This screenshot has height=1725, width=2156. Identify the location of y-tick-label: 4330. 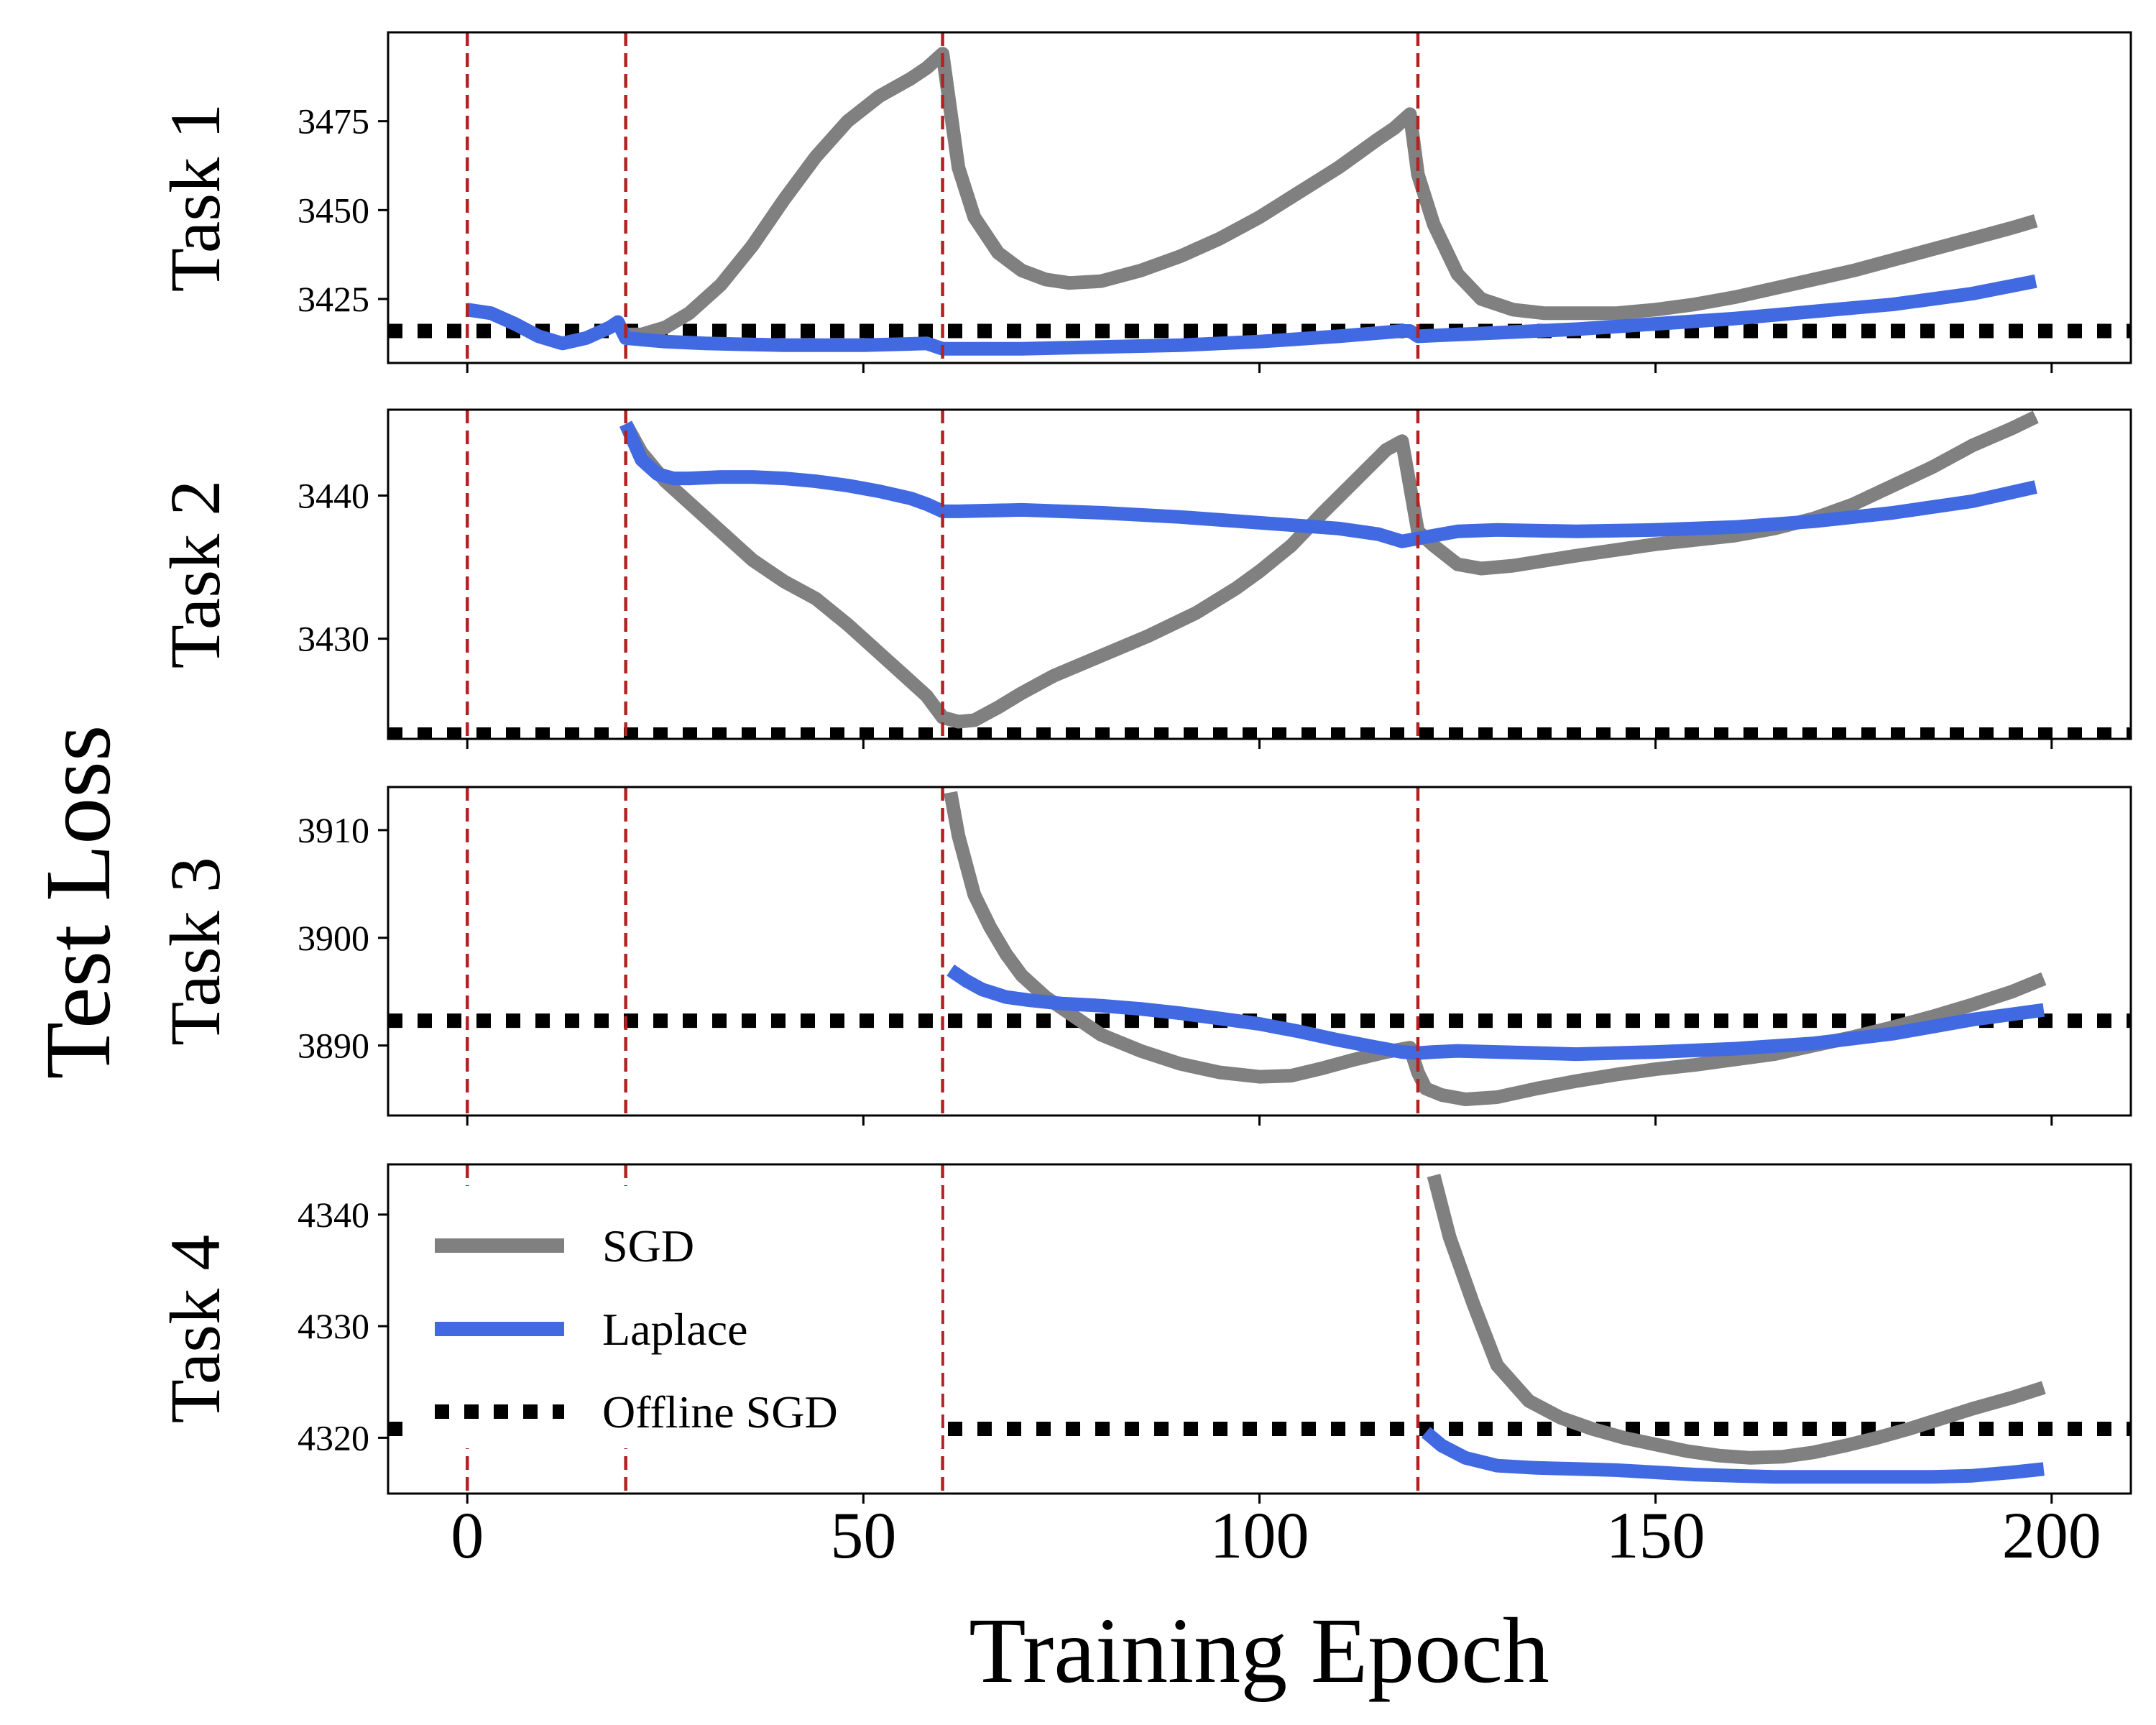
(333, 1326).